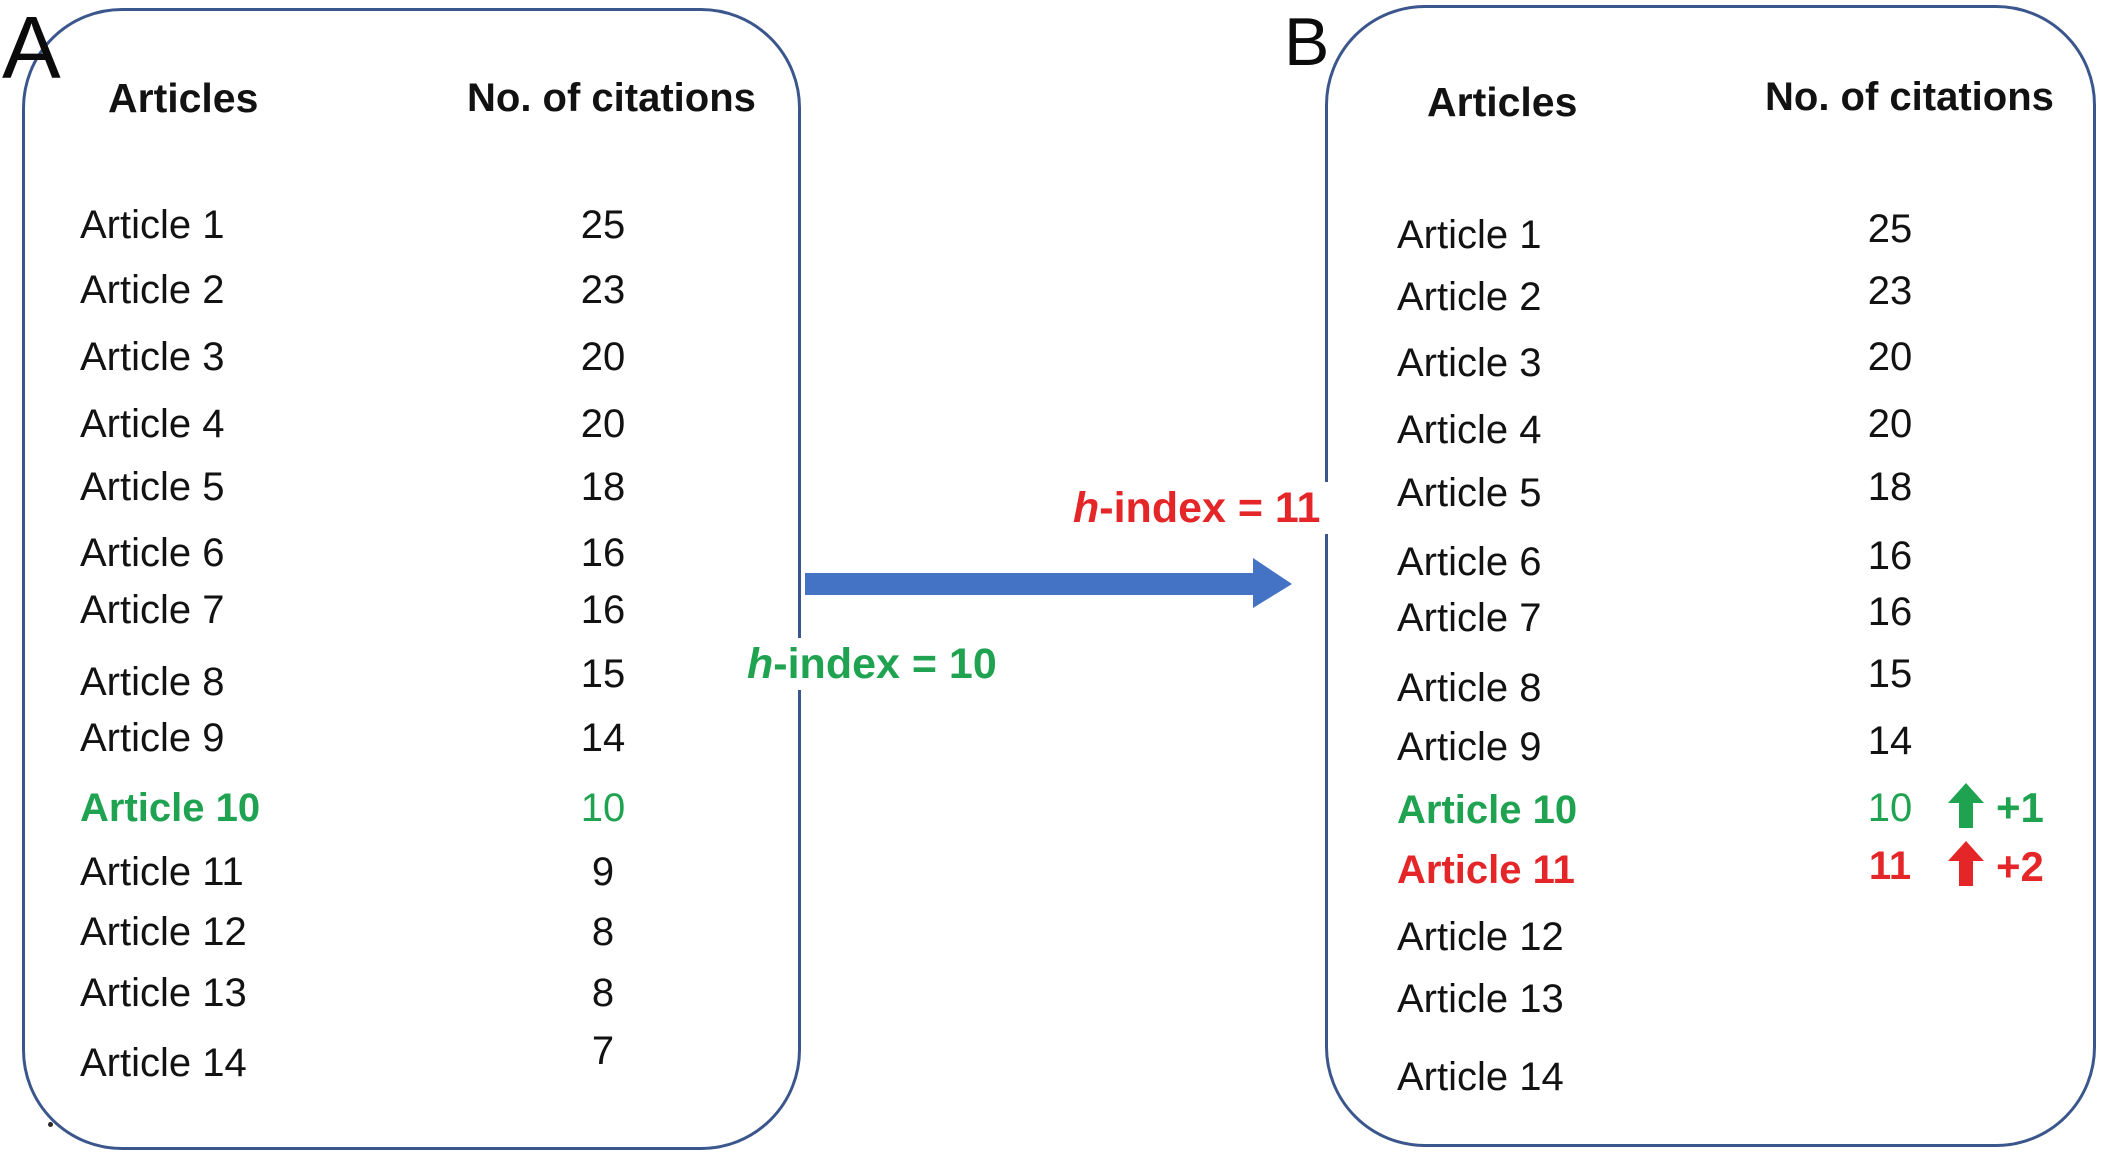 This screenshot has height=1153, width=2102. I want to click on right-arrow-icon, so click(1048, 583).